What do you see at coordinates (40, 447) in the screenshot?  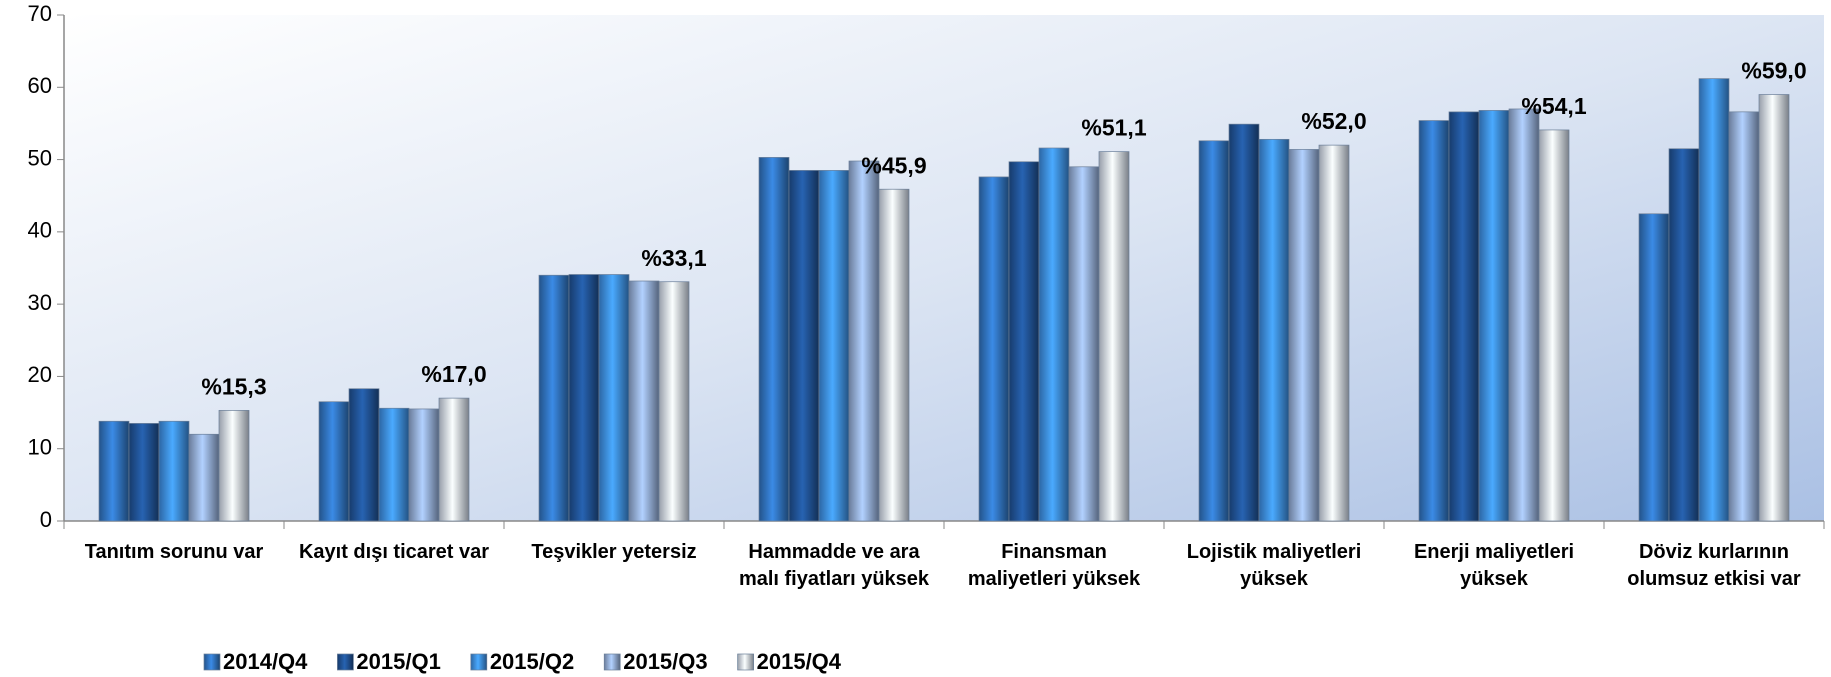 I see `y-tick-label: 10` at bounding box center [40, 447].